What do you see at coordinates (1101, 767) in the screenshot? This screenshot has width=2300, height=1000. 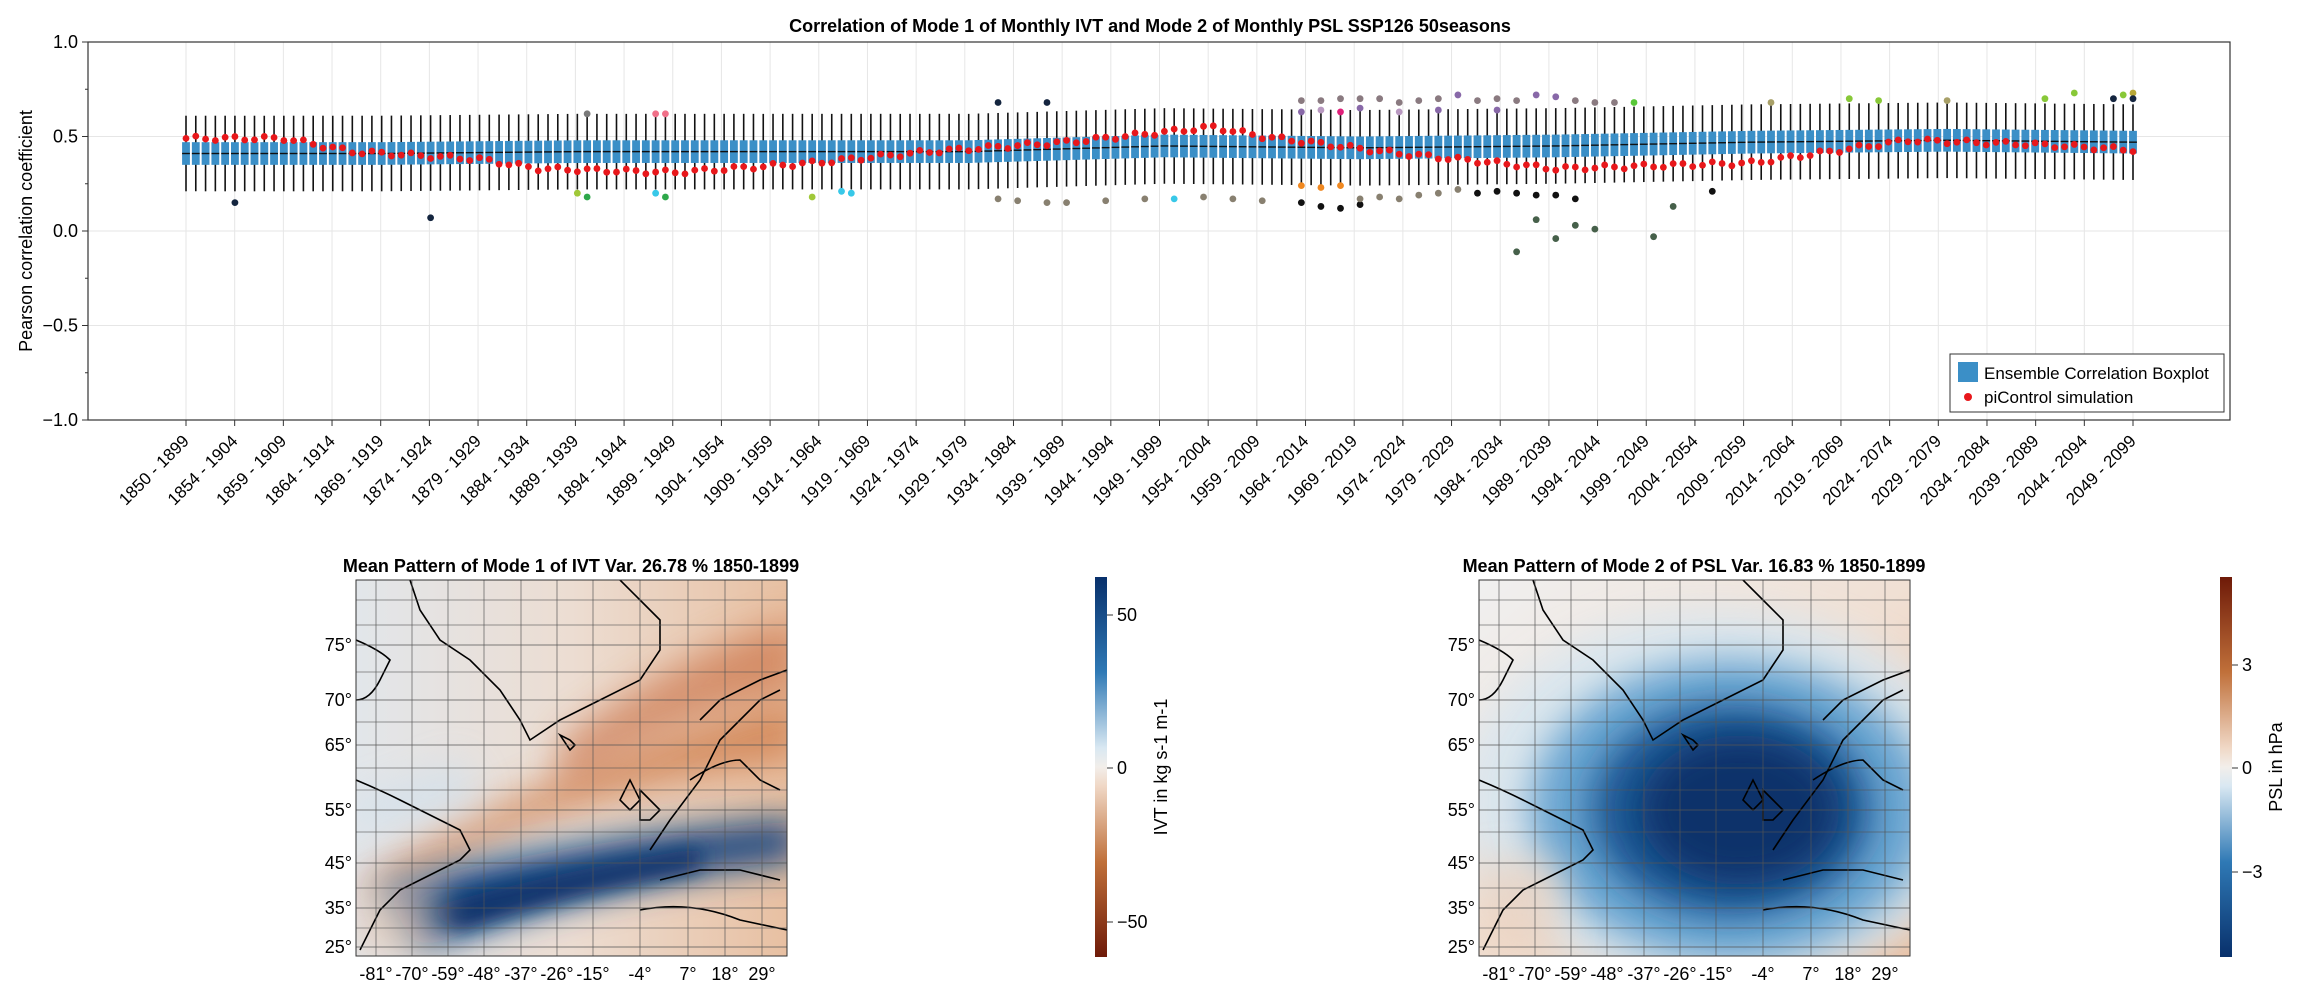 I see `ivt-colorbar` at bounding box center [1101, 767].